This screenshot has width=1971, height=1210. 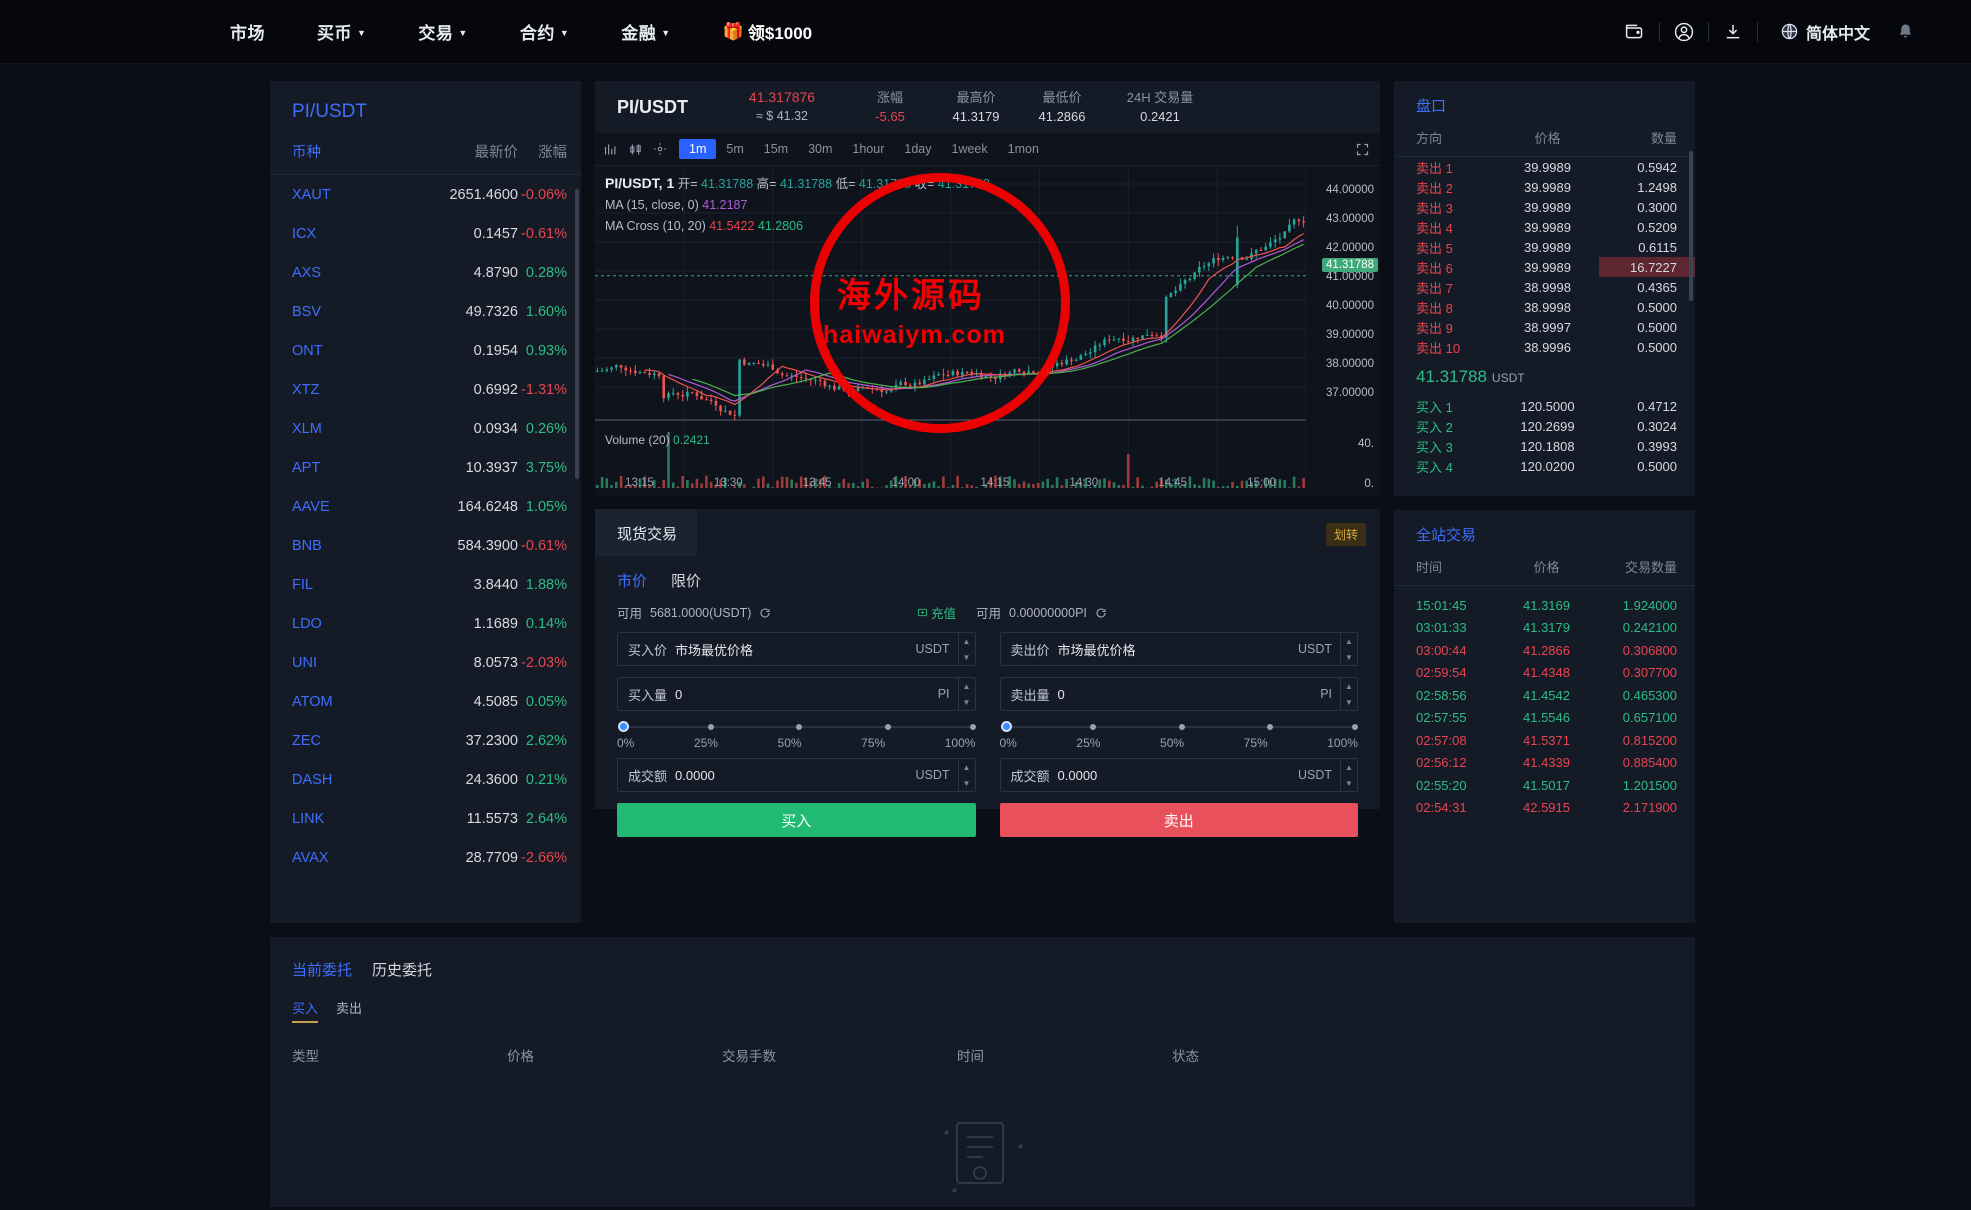 What do you see at coordinates (645, 31) in the screenshot?
I see `nav-item-finance: 金融 ▼` at bounding box center [645, 31].